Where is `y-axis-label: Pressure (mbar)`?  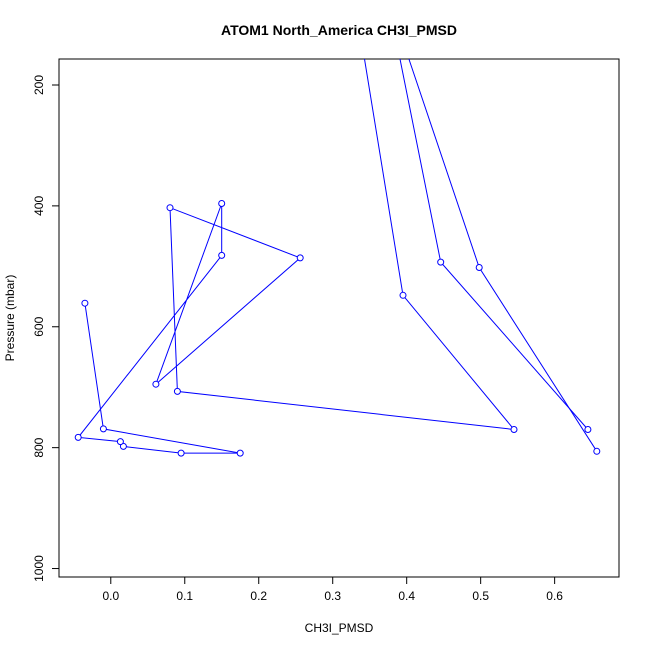
y-axis-label: Pressure (mbar) is located at coordinates (10, 318).